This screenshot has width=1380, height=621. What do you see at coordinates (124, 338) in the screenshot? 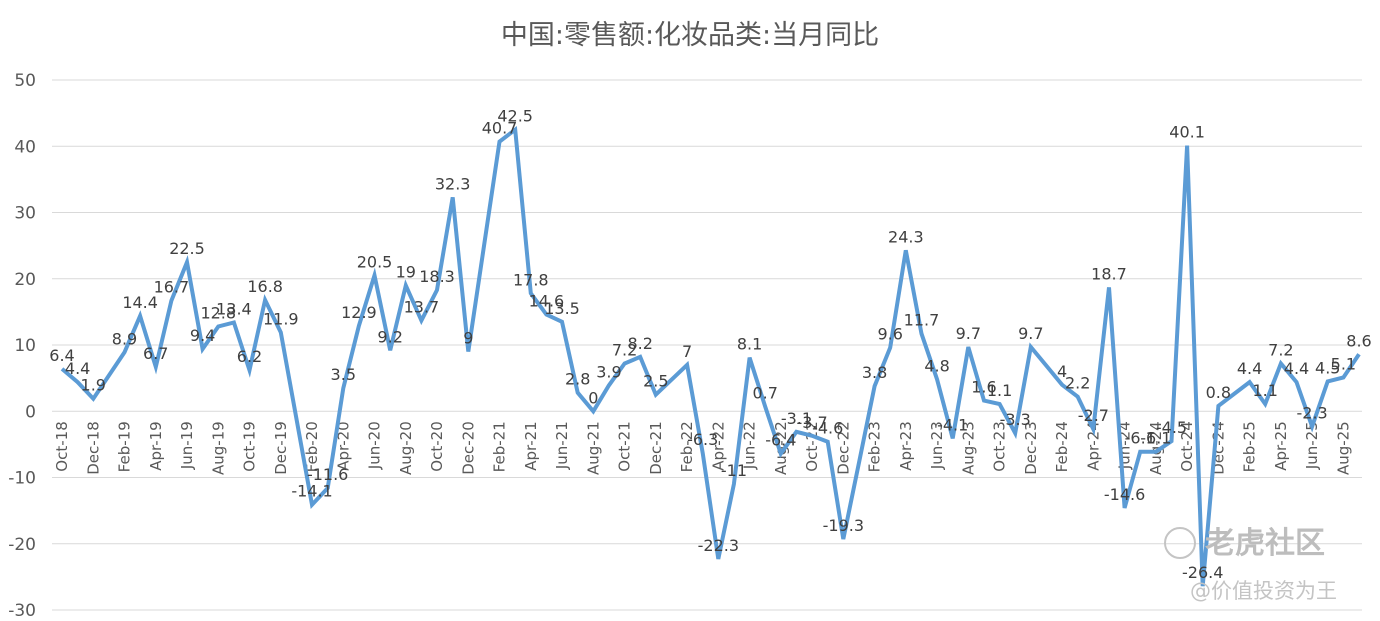
I see `data-label: 8.9` at bounding box center [124, 338].